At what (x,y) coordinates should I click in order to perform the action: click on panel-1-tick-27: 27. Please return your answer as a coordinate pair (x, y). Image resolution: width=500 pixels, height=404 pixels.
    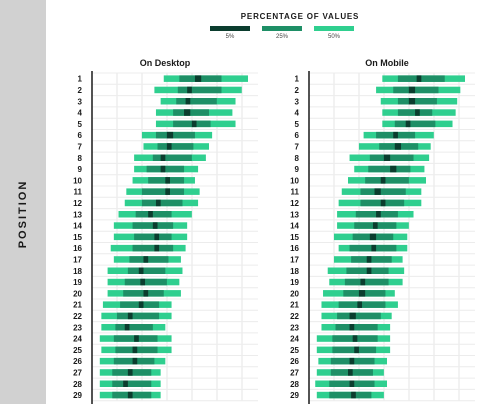
    Looking at the image, I should click on (294, 372).